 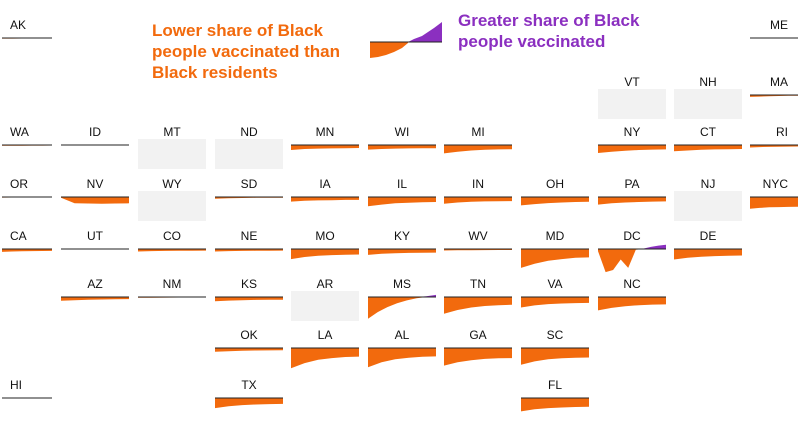 What do you see at coordinates (402, 284) in the screenshot?
I see `state-label: MS` at bounding box center [402, 284].